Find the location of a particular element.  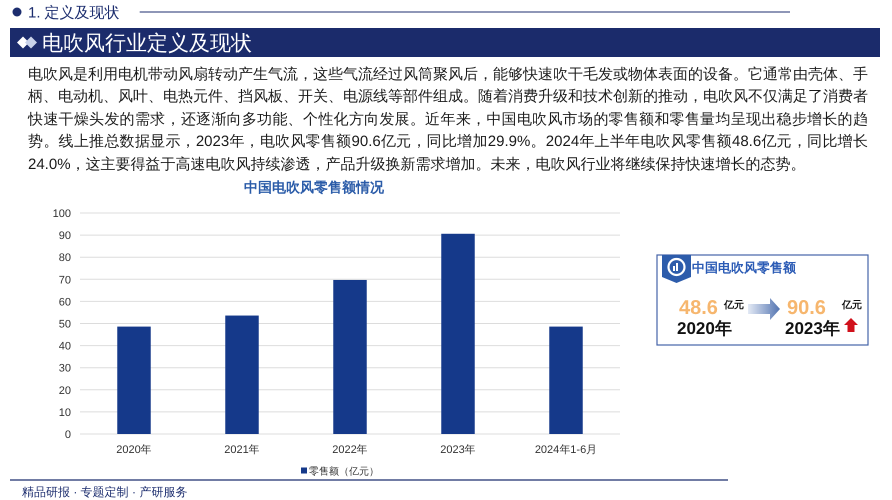

x-tick-label: 2022年 is located at coordinates (350, 450).